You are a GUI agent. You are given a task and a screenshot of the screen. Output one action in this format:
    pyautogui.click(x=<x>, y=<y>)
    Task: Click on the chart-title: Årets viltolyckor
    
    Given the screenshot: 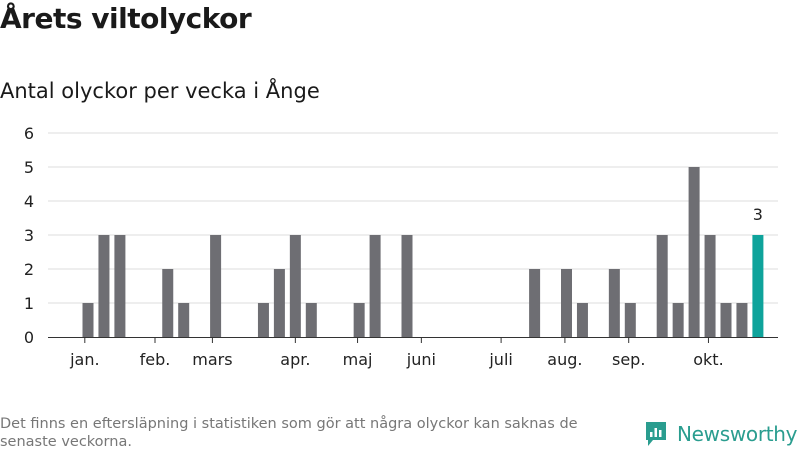 What is the action you would take?
    pyautogui.click(x=126, y=18)
    